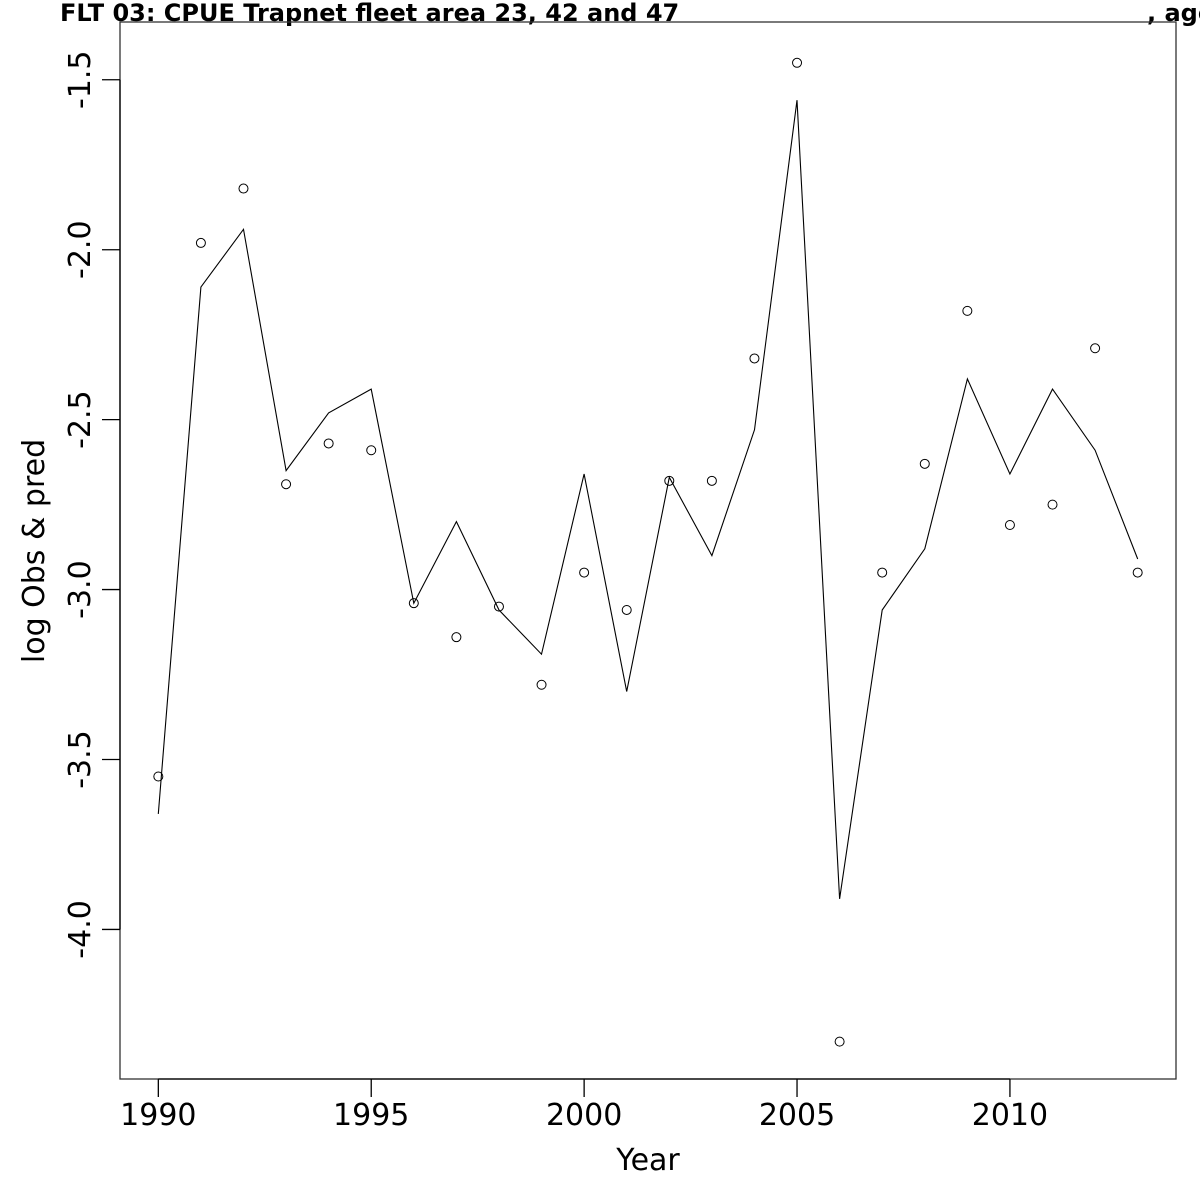  Describe the element at coordinates (92, 505) in the screenshot. I see `y-axis: -1.5 -2.0 -2.5 -3.0 -3.5 -4.0` at that location.